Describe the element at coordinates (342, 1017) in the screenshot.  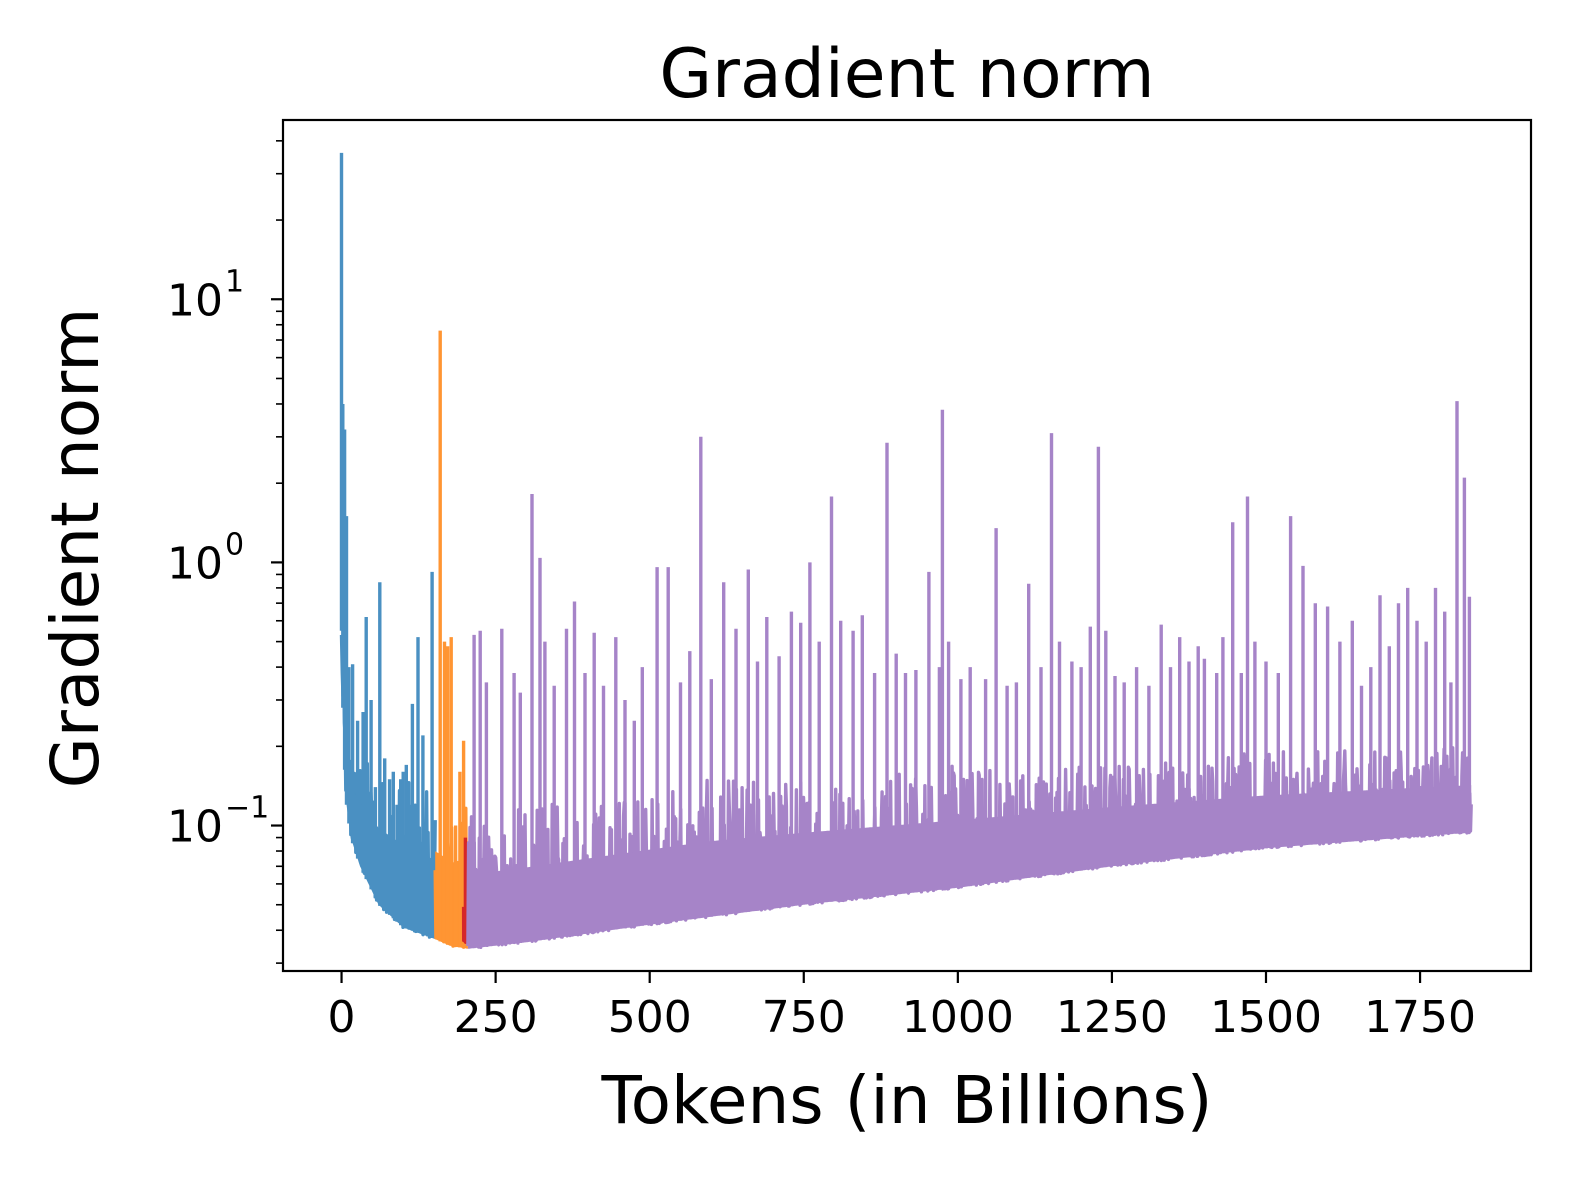
I see `x-tick-label: 0` at that location.